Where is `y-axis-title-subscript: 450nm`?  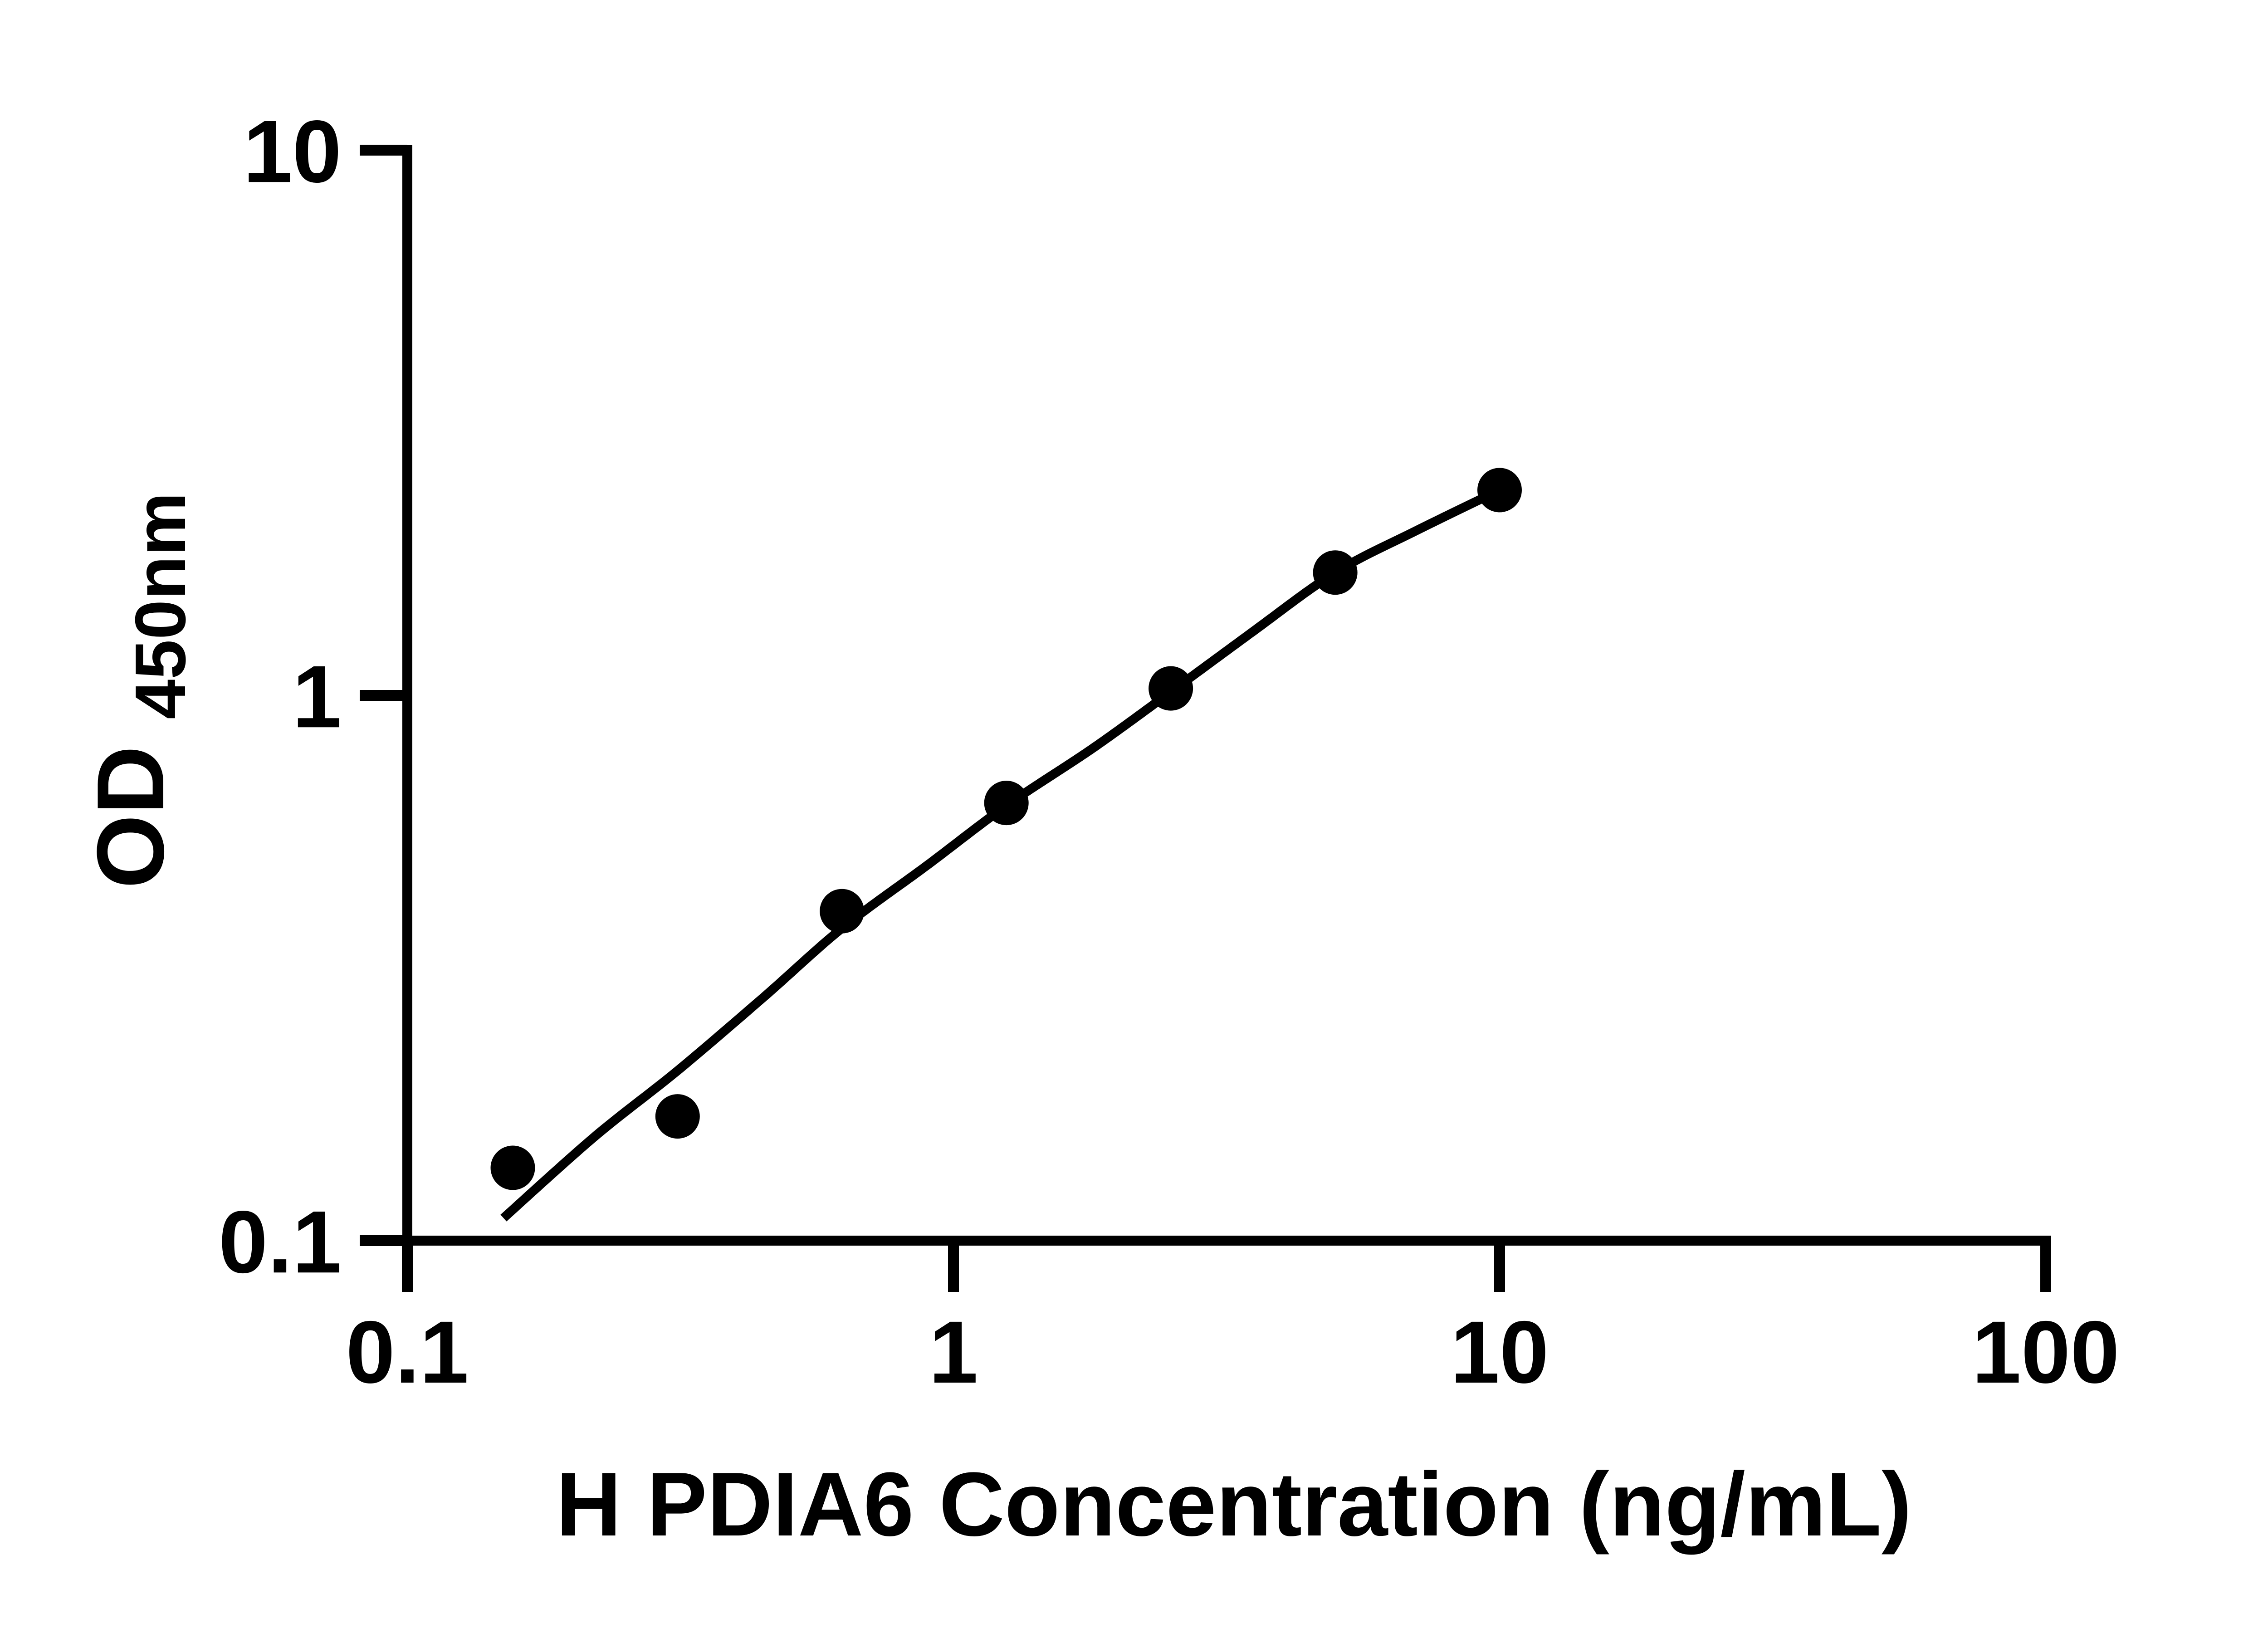
y-axis-title-subscript: 450nm is located at coordinates (161, 605).